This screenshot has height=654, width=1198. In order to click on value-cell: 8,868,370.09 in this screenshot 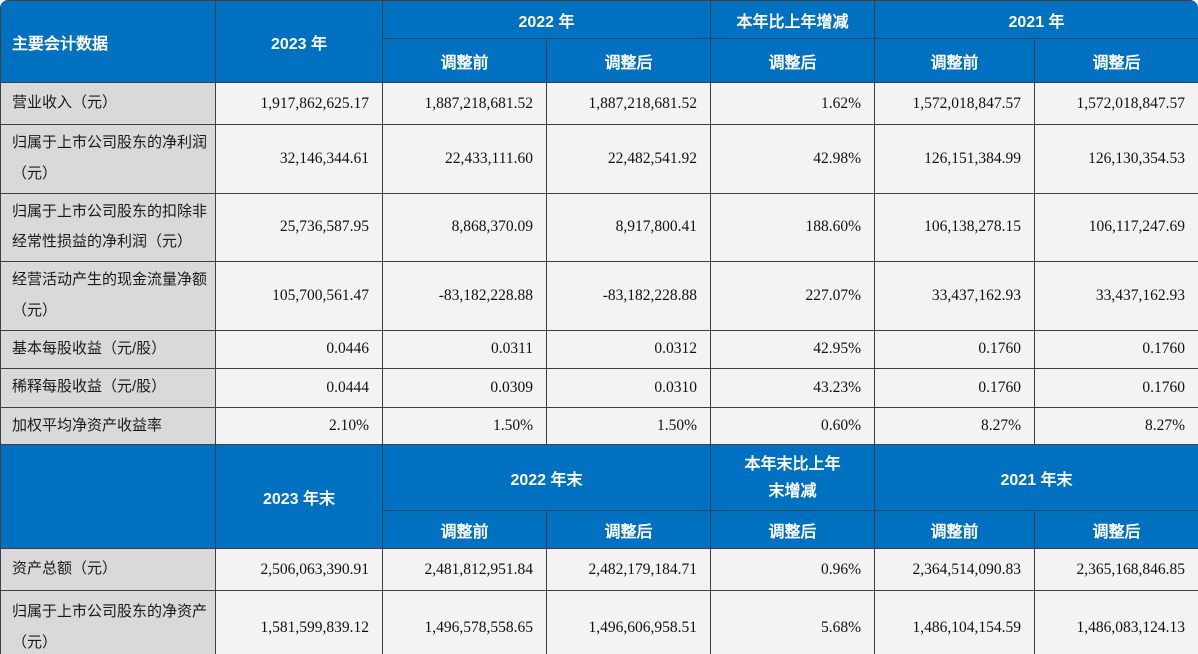, I will do `click(464, 227)`.